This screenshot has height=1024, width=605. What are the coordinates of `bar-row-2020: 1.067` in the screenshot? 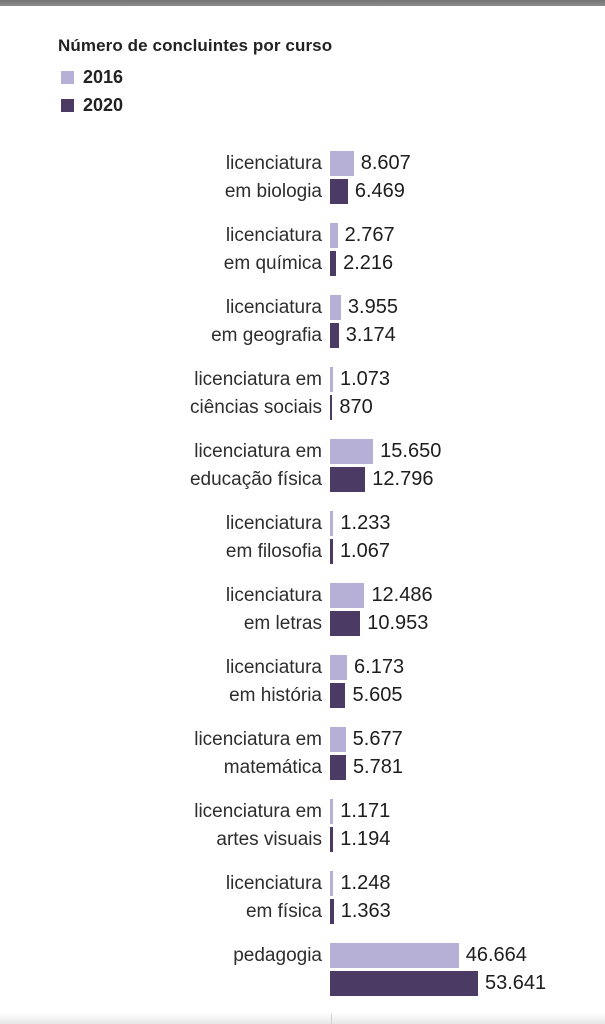 It's located at (467, 551).